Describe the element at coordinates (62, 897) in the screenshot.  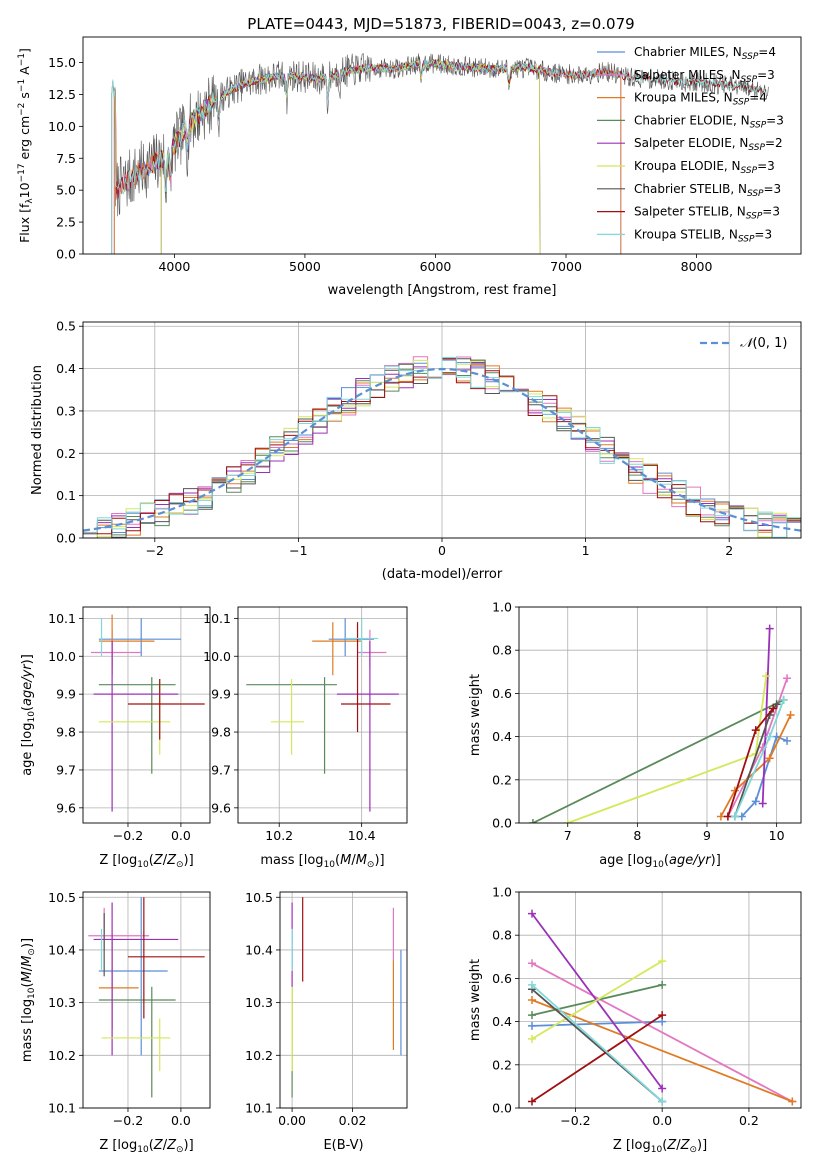
I see `y-tick-label: 10.5` at that location.